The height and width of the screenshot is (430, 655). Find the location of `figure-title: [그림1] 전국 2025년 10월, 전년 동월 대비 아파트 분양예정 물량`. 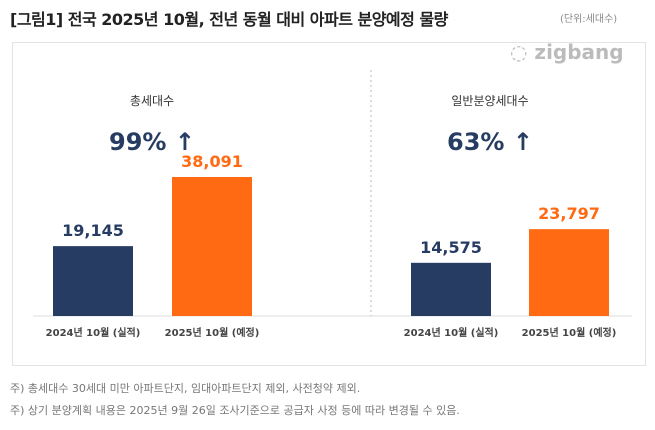

figure-title: [그림1] 전국 2025년 10월, 전년 동월 대비 아파트 분양예정 물량 is located at coordinates (229, 19).